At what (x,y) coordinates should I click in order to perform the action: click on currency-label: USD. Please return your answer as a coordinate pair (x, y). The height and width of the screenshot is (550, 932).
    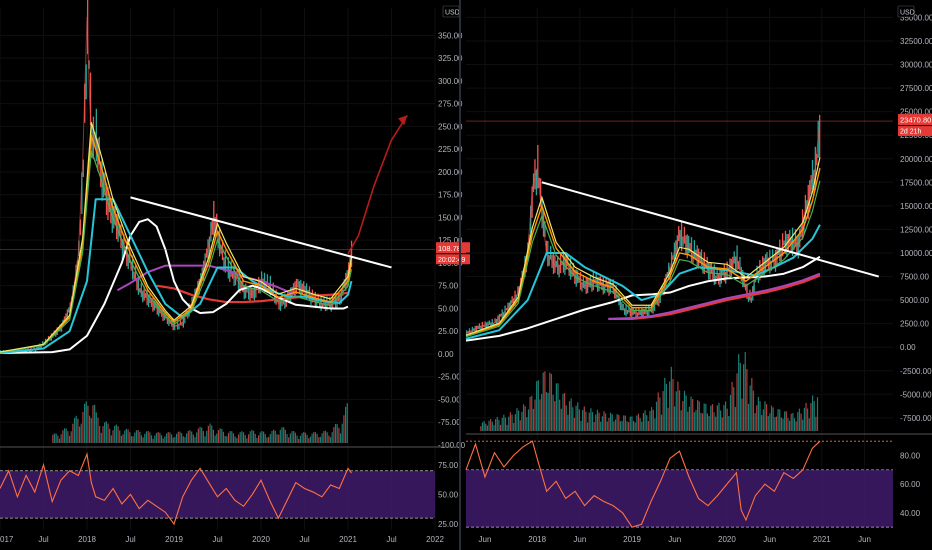
    Looking at the image, I should click on (907, 13).